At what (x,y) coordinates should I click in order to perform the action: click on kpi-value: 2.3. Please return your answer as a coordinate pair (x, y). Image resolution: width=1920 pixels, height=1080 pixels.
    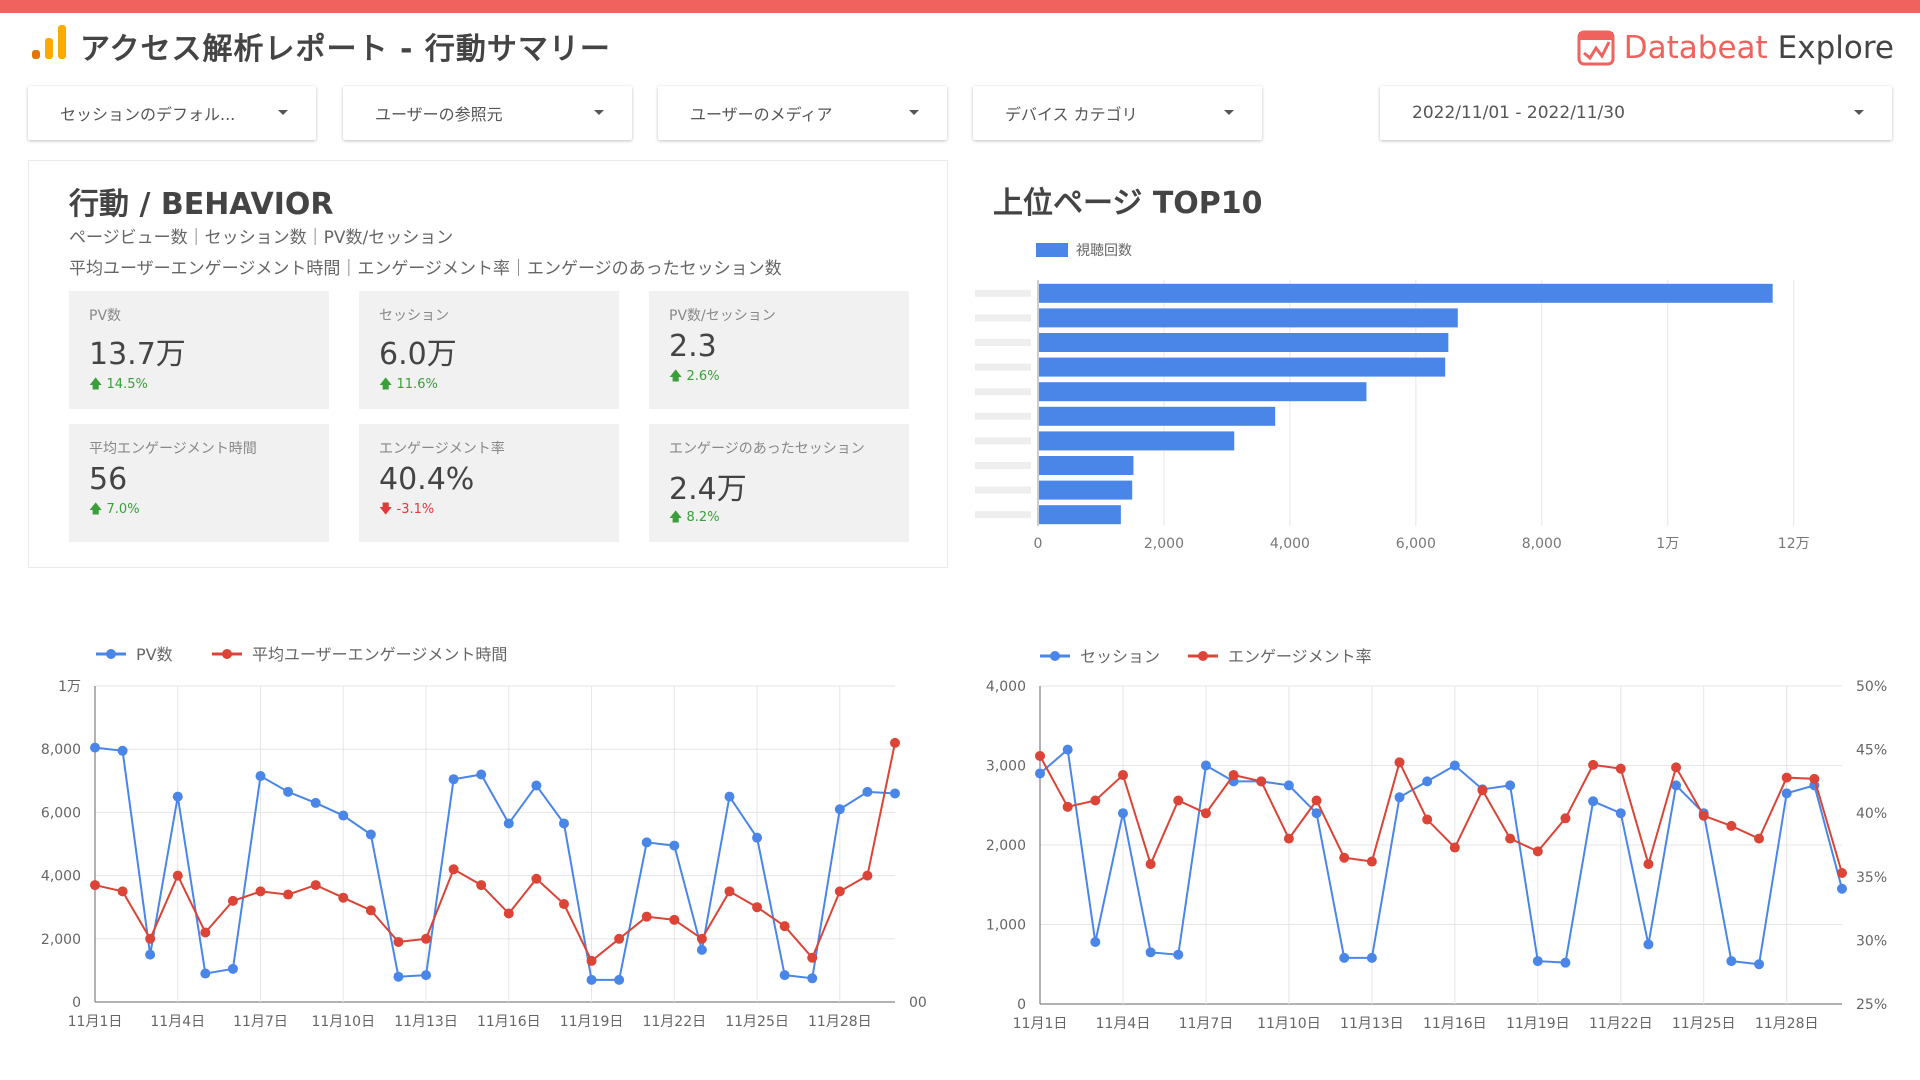
    Looking at the image, I should click on (693, 346).